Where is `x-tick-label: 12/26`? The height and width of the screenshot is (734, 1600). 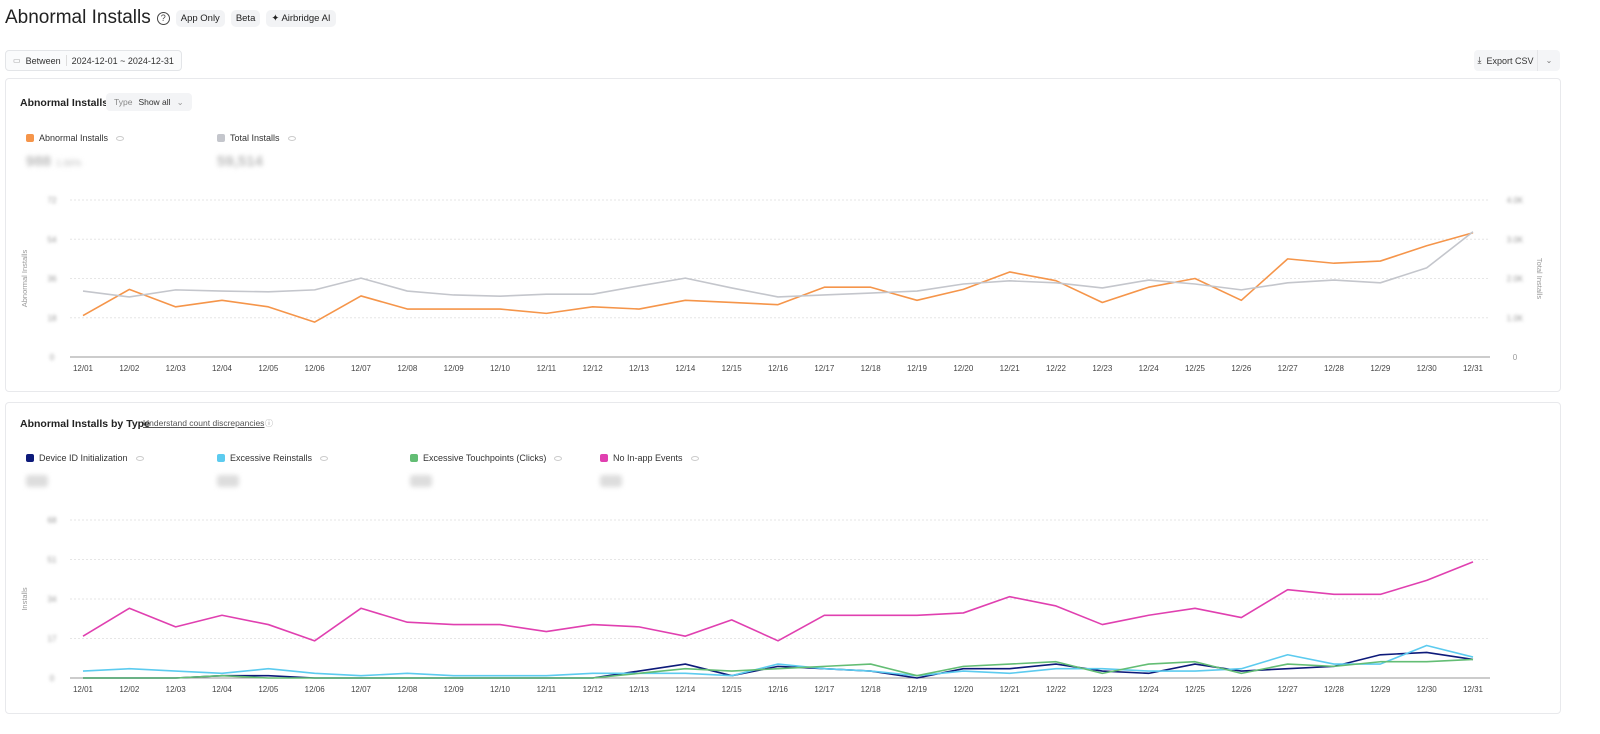 x-tick-label: 12/26 is located at coordinates (1241, 368).